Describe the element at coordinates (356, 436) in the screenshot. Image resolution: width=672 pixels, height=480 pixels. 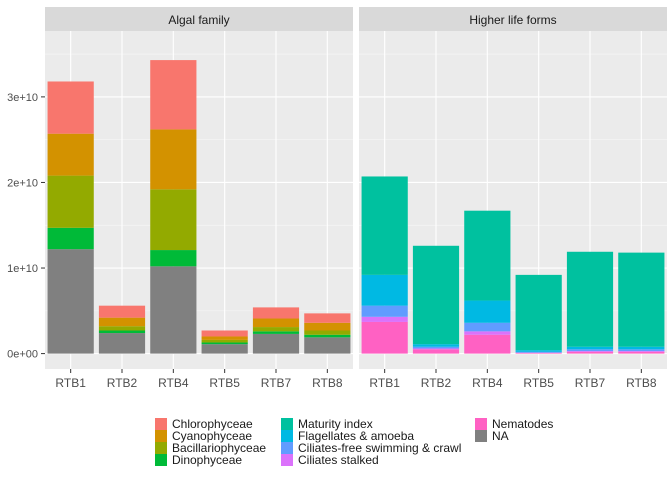
I see `legend-label: Flagellates & amoeba` at that location.